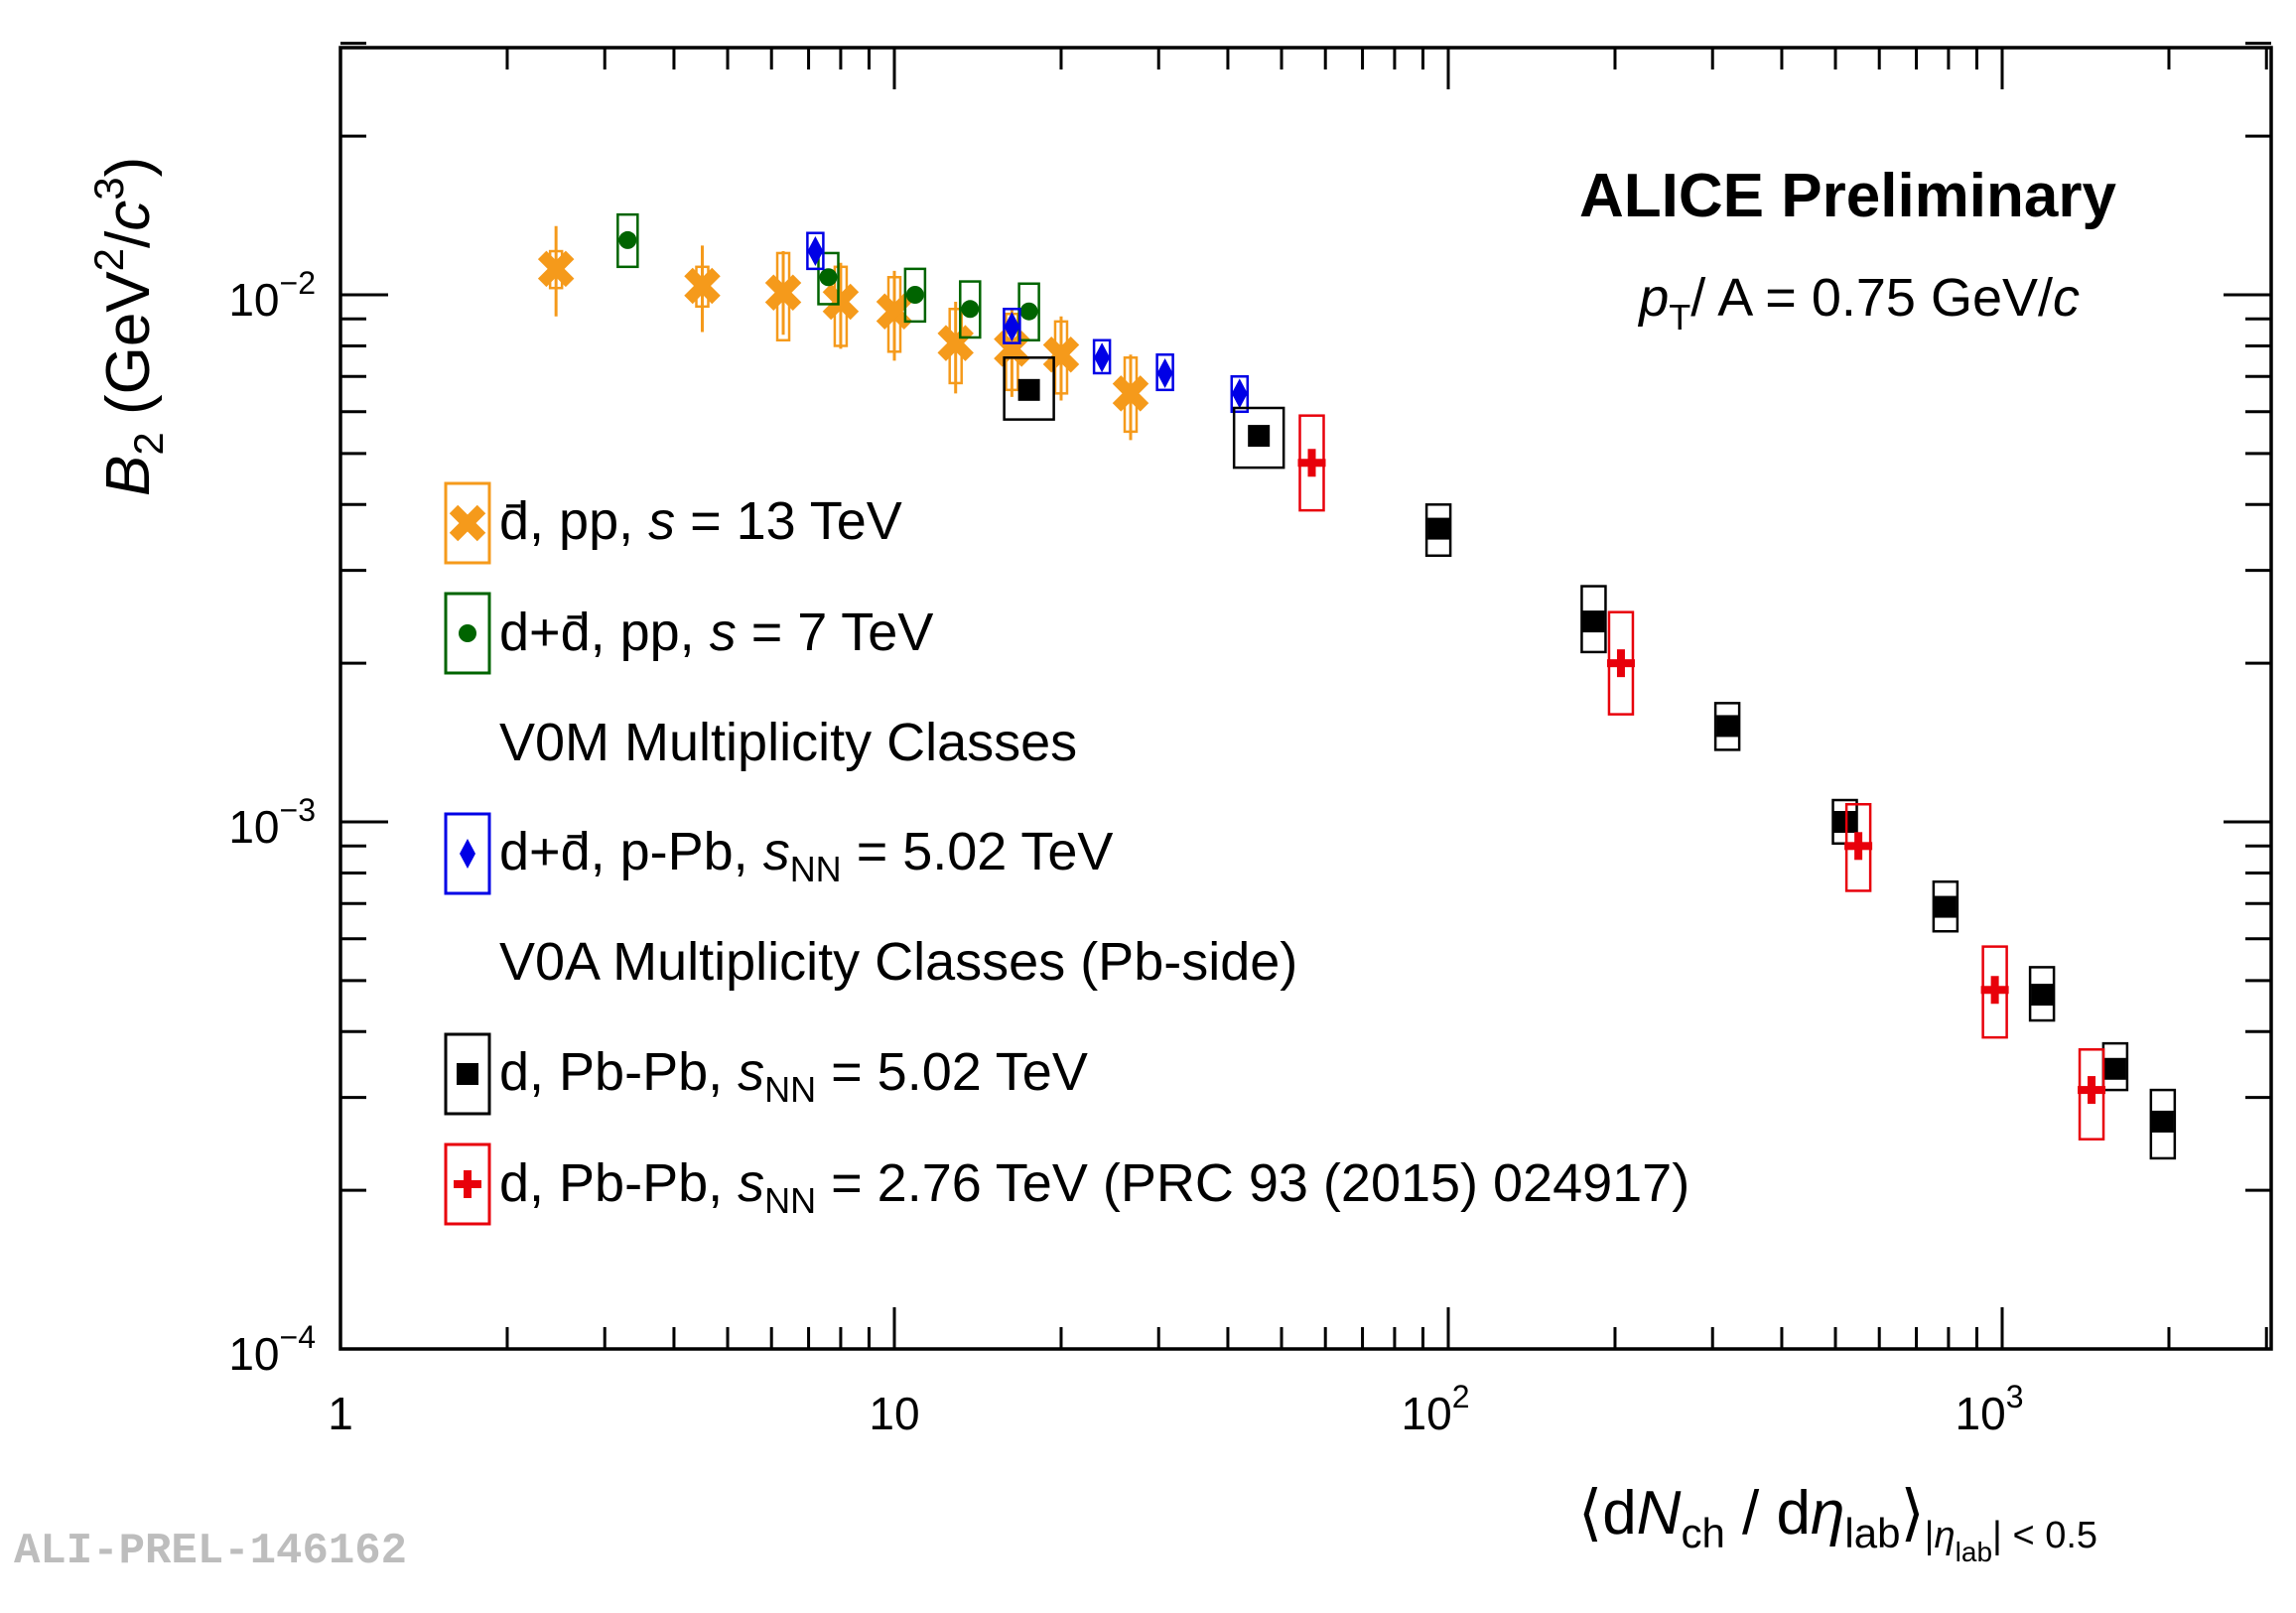 This screenshot has width=2296, height=1613. I want to click on x-tick-label: 10, so click(894, 1413).